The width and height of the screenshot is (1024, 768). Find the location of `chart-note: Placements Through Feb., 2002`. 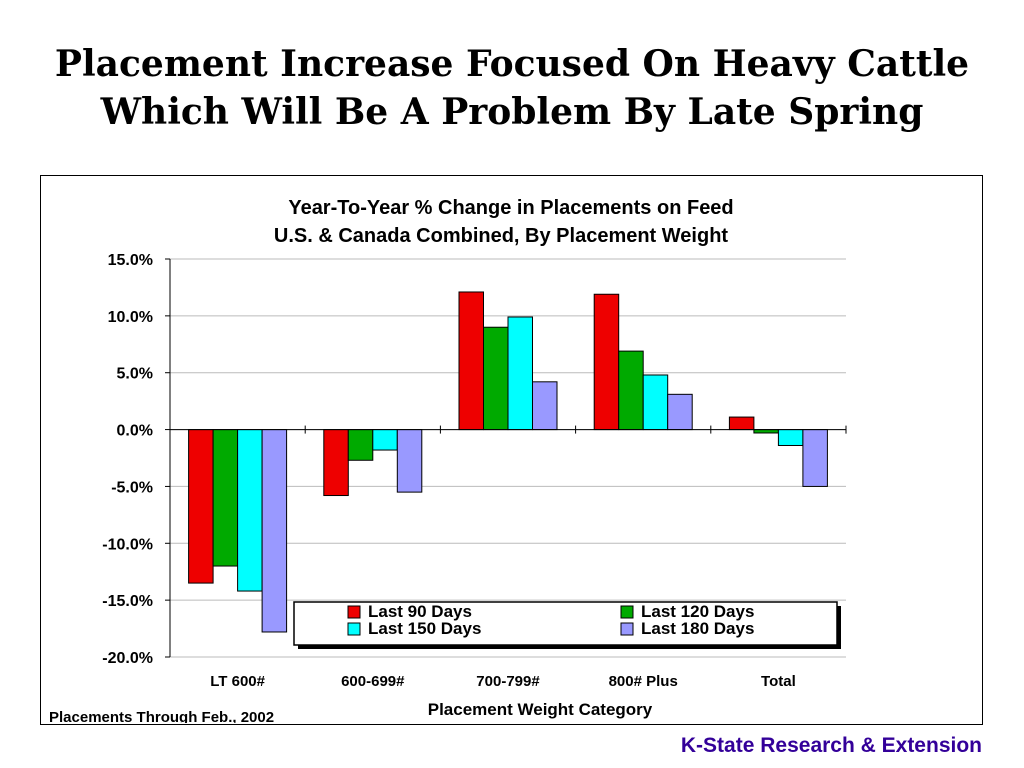

chart-note: Placements Through Feb., 2002 is located at coordinates (161, 716).